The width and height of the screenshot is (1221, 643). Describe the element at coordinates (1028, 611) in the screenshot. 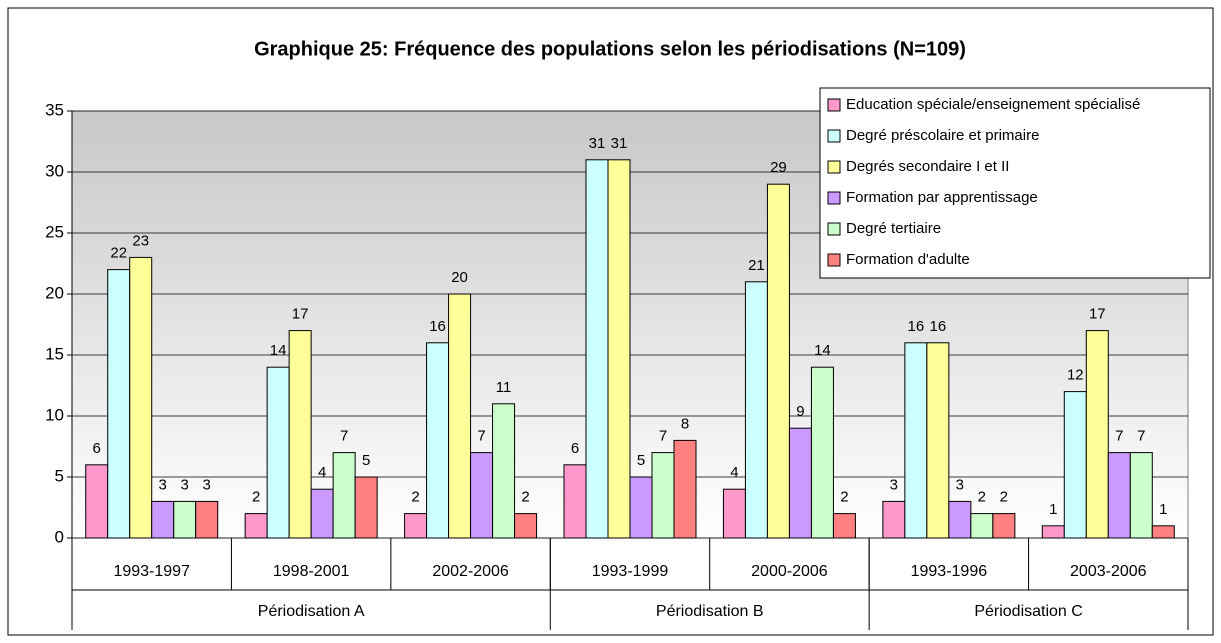

I see `group-label: Périodisation C` at that location.